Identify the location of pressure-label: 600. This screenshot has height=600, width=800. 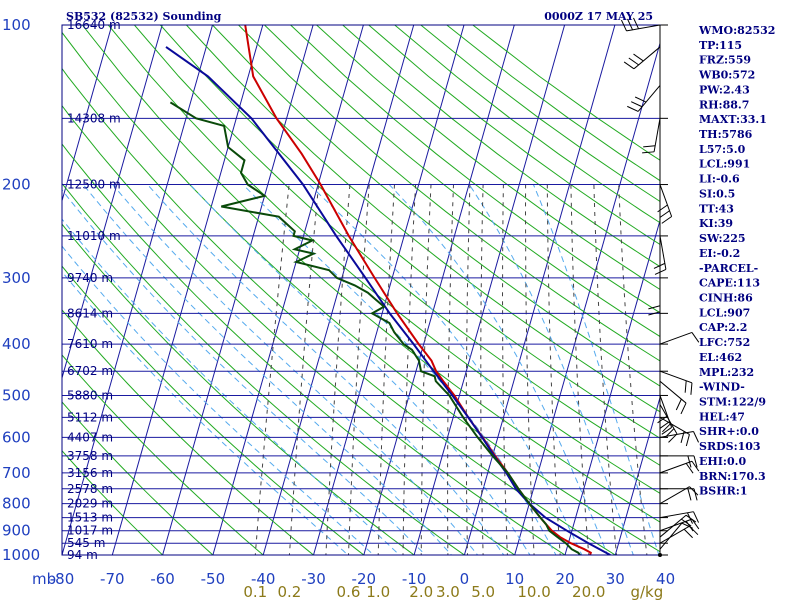
(16, 437).